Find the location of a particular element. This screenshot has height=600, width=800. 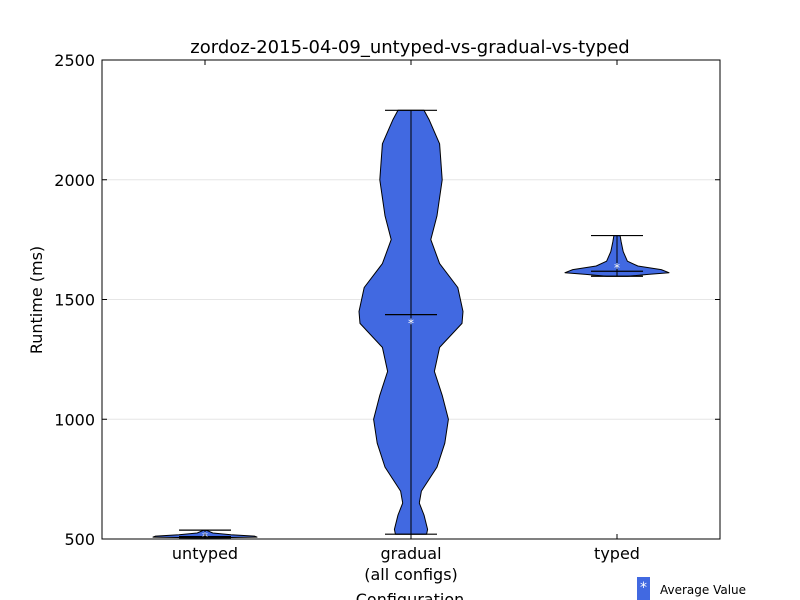

y-tick-label-0: 500 is located at coordinates (79, 539).